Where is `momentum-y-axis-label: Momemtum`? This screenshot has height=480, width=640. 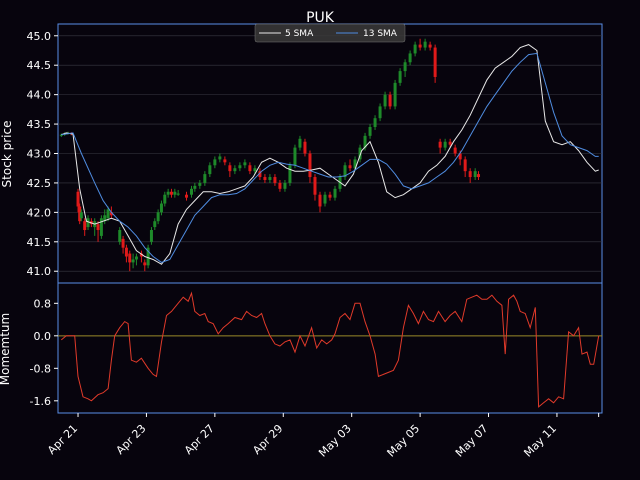
momentum-y-axis-label: Momemtum is located at coordinates (6, 349).